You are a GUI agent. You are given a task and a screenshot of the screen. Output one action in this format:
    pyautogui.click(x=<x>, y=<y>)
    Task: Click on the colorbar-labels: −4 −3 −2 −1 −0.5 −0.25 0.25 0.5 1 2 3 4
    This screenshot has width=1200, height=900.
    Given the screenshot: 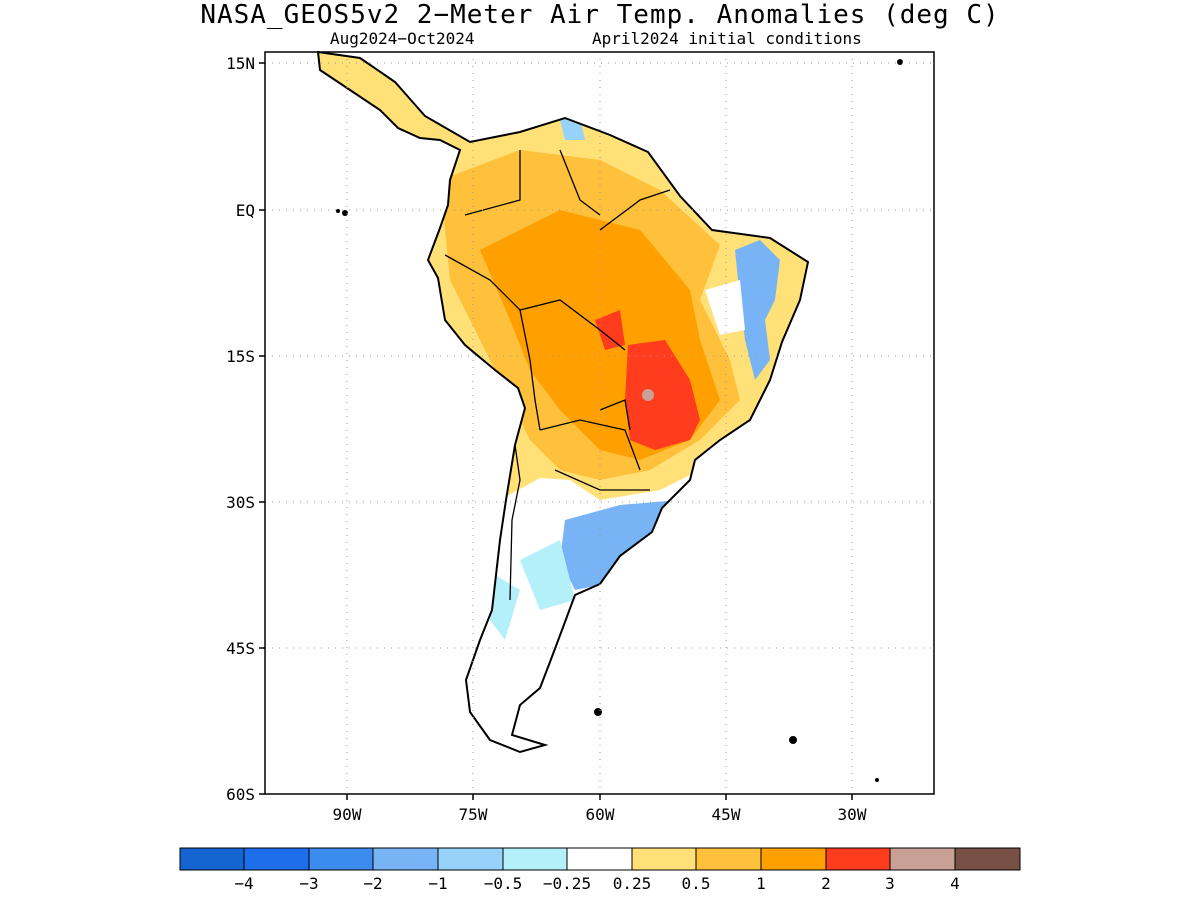 What is the action you would take?
    pyautogui.click(x=596, y=883)
    